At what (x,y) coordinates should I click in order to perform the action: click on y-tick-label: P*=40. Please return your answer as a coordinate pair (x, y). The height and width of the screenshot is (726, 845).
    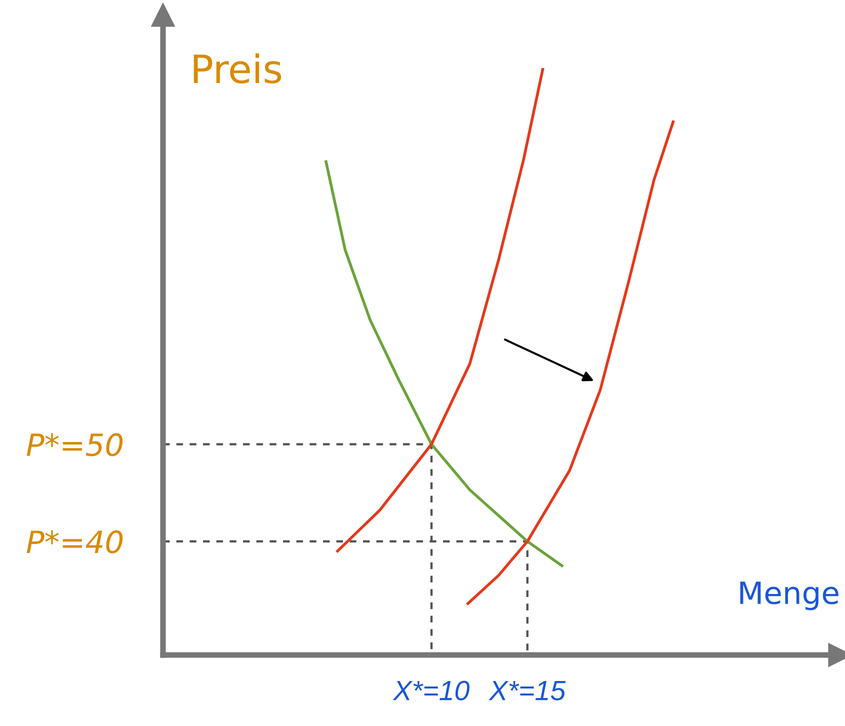
    Looking at the image, I should click on (74, 542).